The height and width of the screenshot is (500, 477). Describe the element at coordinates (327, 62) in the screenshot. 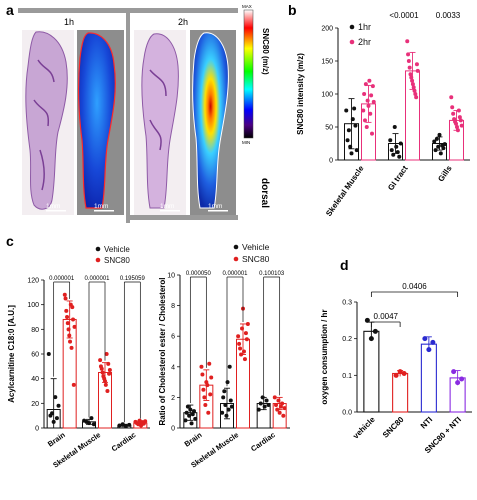

I see `y-tick-label: 150` at that location.